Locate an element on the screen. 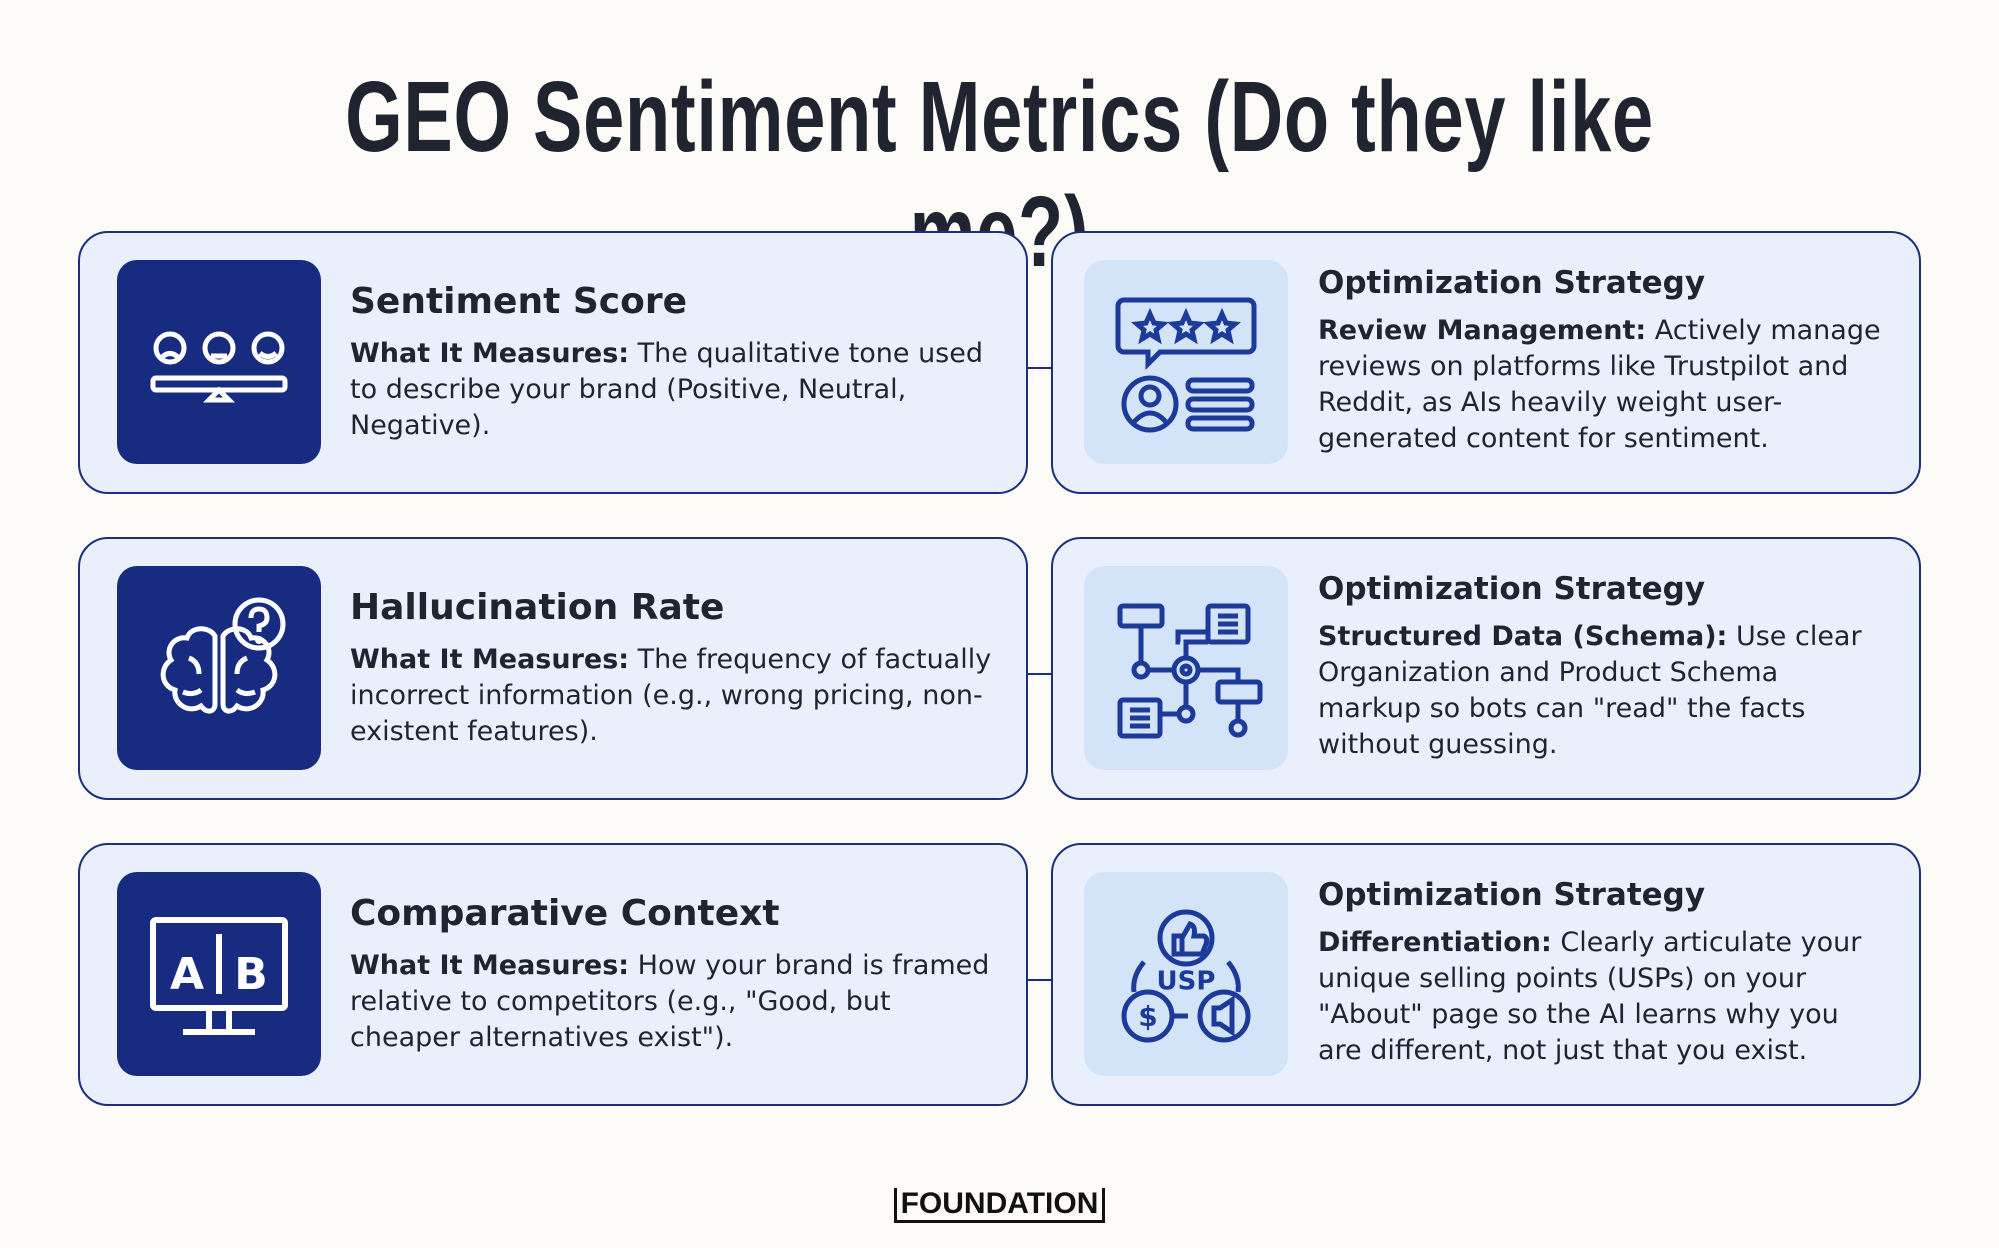 The height and width of the screenshot is (1248, 1999). metric-heading: Hallucination Rate is located at coordinates (537, 607).